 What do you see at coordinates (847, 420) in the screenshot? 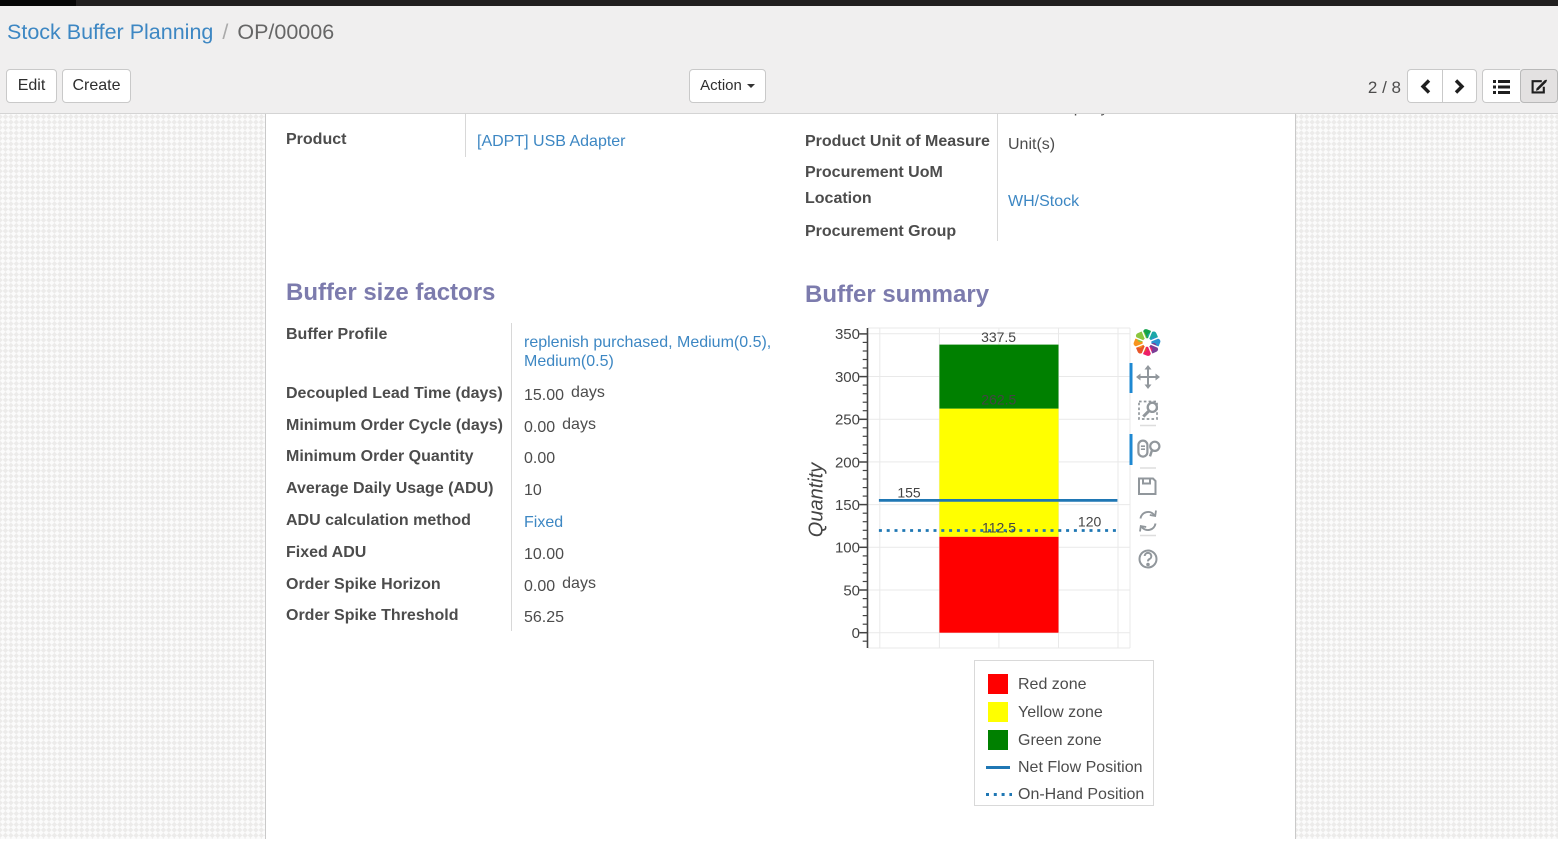
I see `svg-text: 250` at bounding box center [847, 420].